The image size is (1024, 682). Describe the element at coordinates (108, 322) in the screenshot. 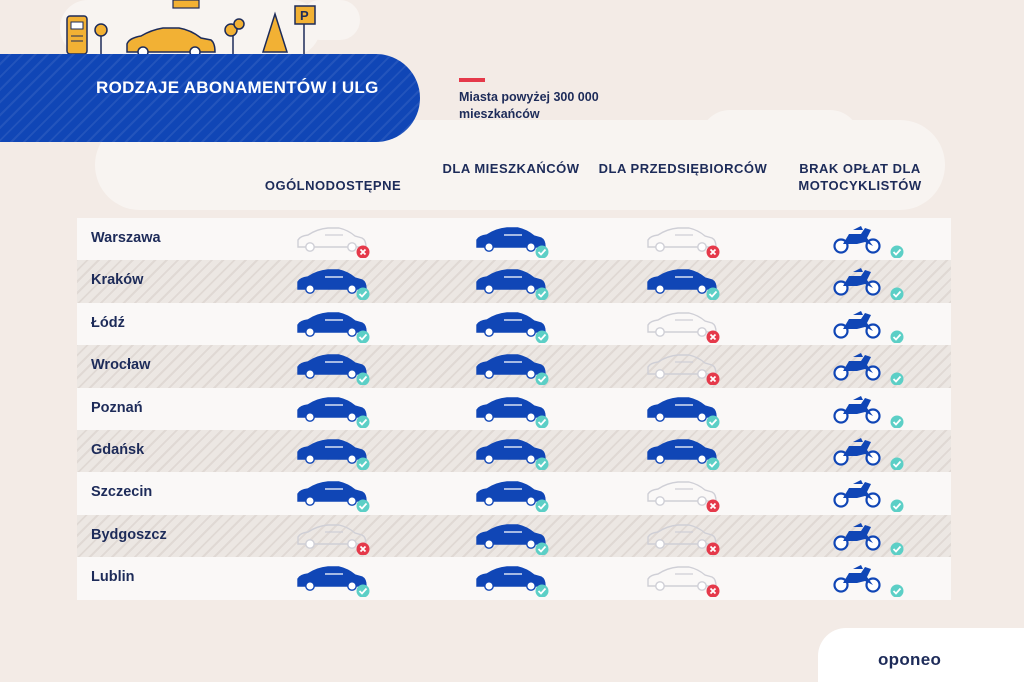

I see `city-name: Łódź` at that location.